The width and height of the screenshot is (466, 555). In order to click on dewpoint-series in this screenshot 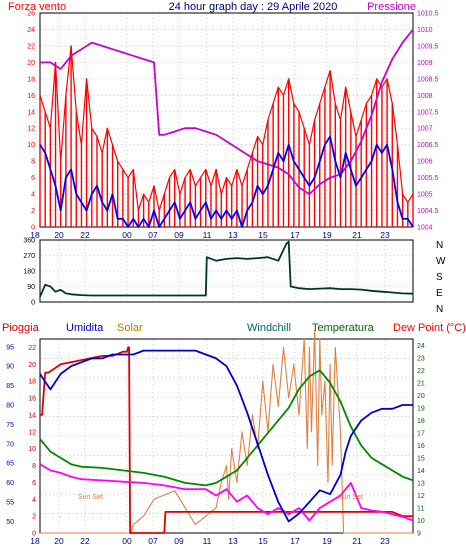, I will do `click(226, 492)`.